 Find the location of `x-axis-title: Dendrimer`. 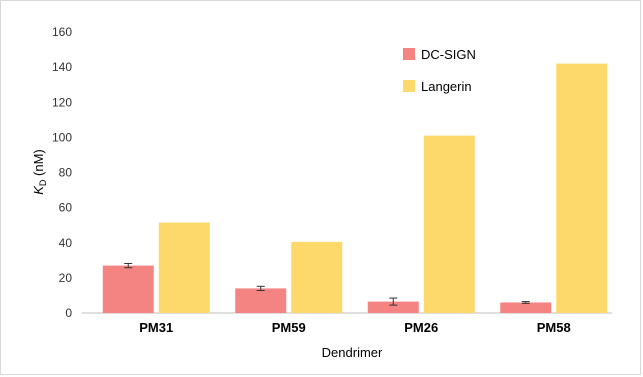

x-axis-title: Dendrimer is located at coordinates (352, 352).